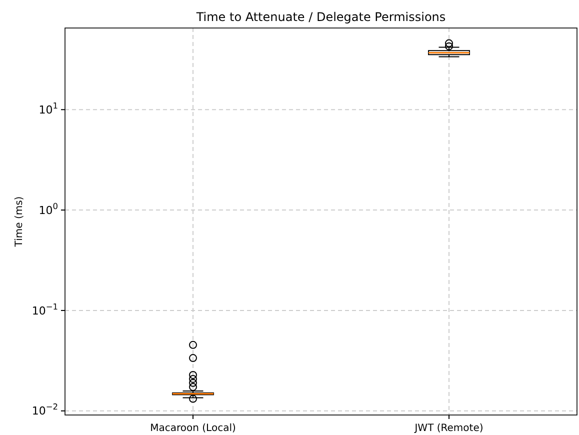 The height and width of the screenshot is (435, 579). I want to click on chart-title: Time to Attenuate / Delegate Permissions, so click(320, 17).